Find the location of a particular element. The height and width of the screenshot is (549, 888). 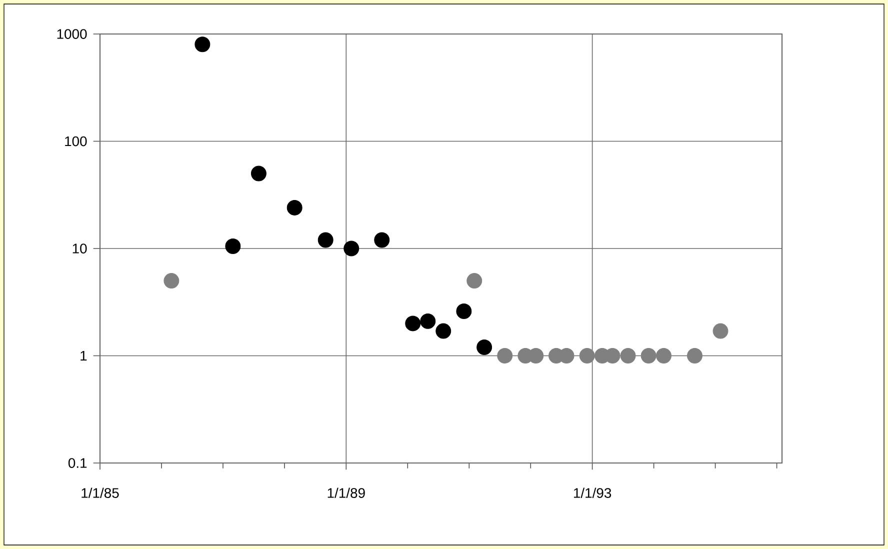

y-tick-label: 1 is located at coordinates (83, 355).